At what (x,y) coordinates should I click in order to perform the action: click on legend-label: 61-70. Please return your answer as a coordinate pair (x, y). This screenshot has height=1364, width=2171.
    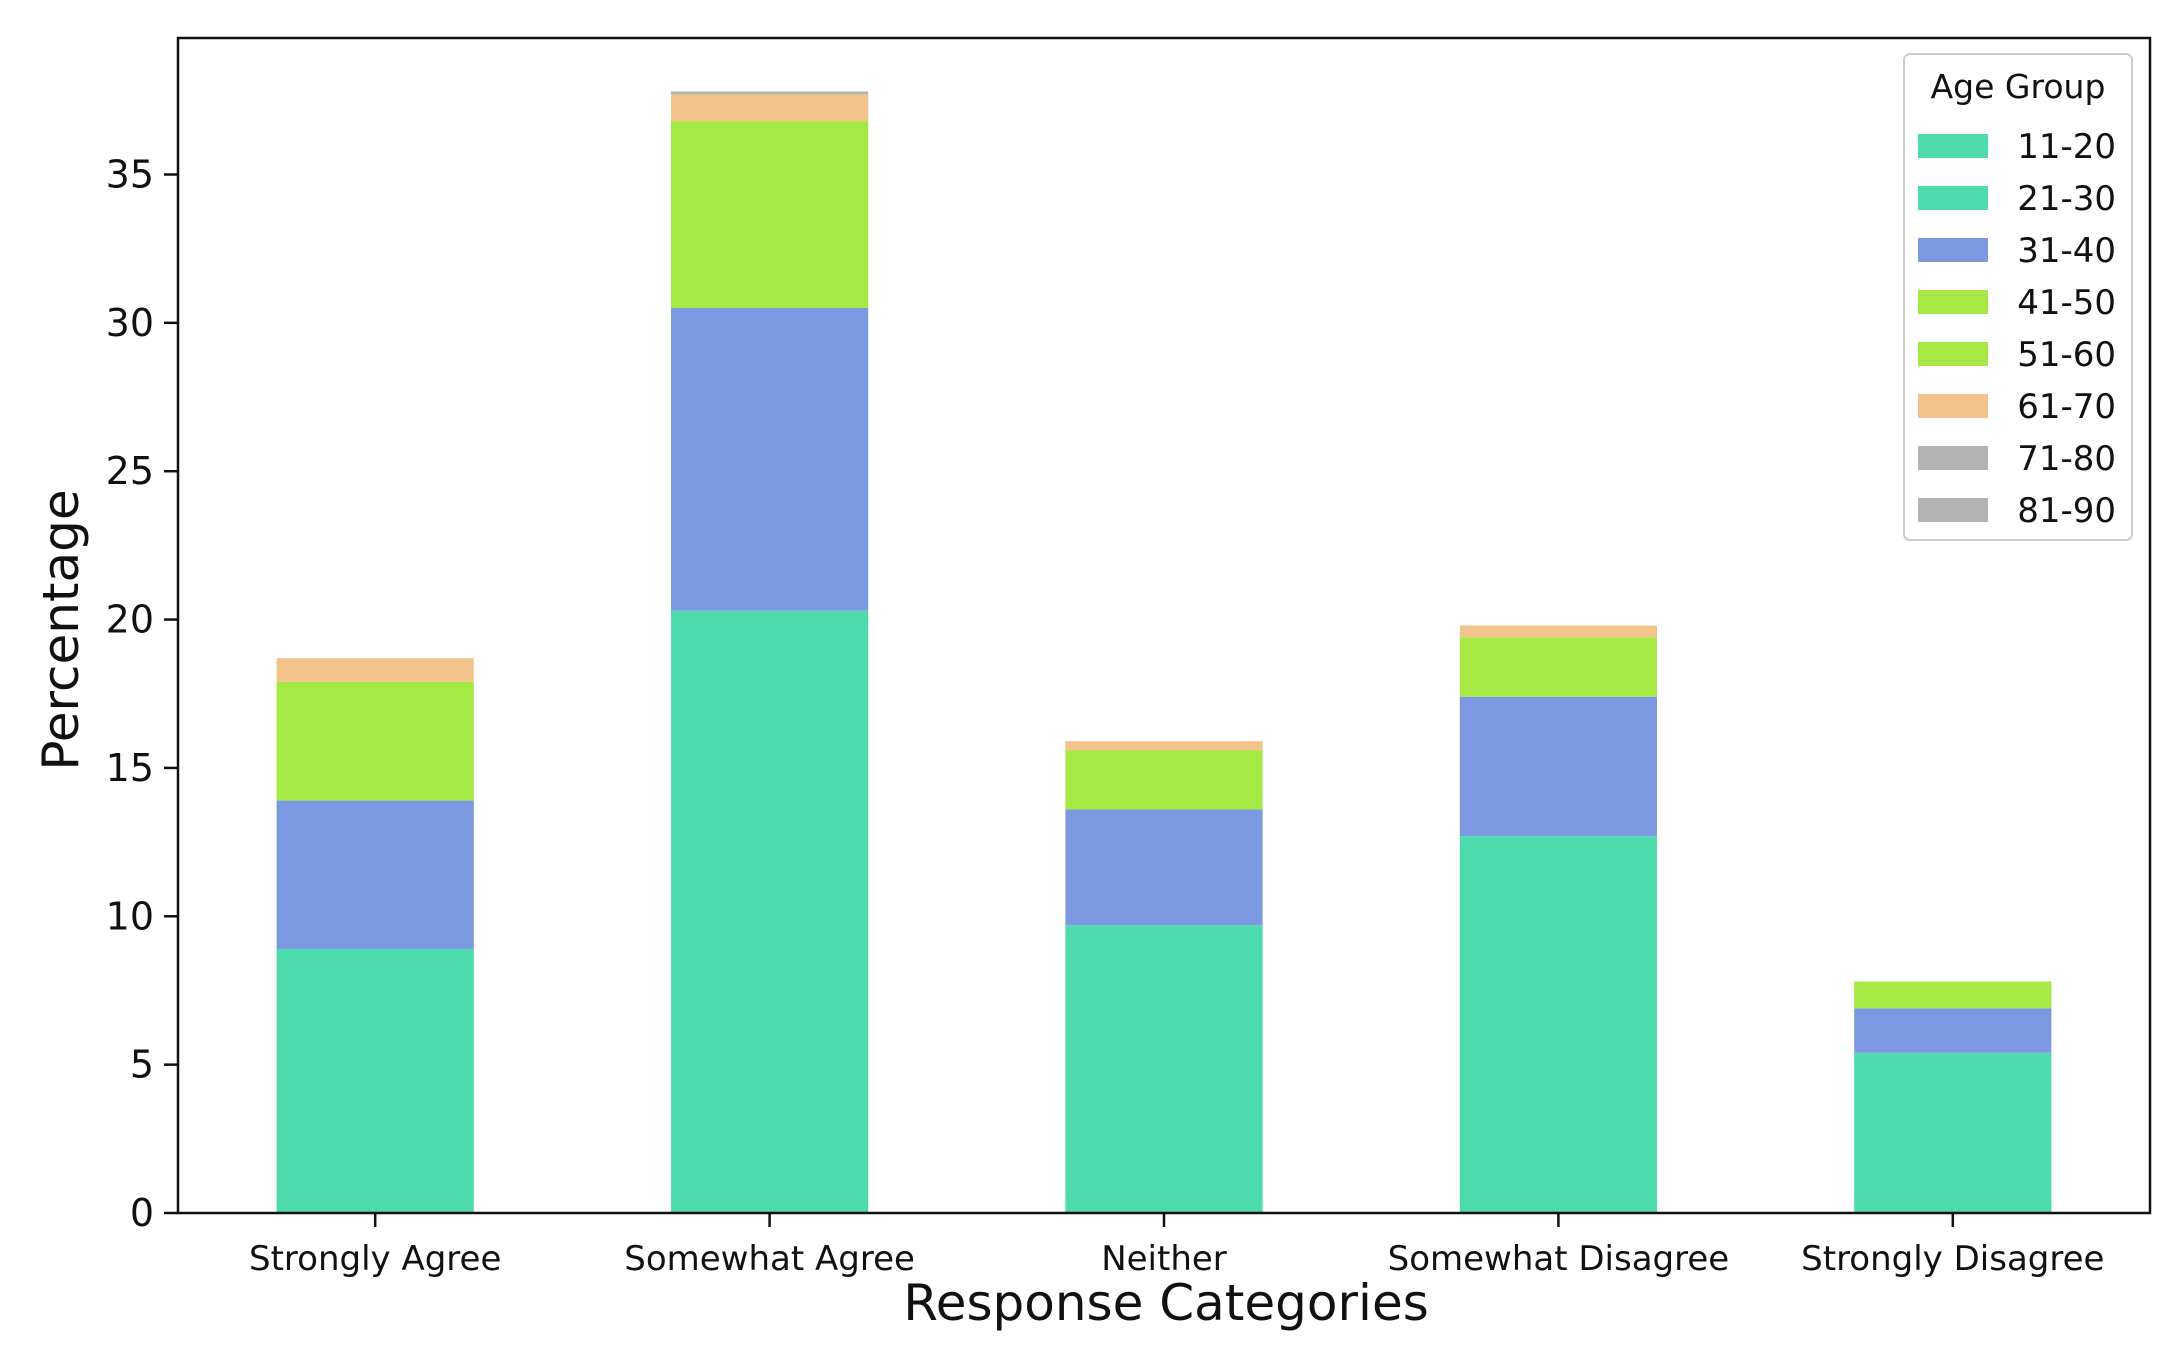
    Looking at the image, I should click on (2066, 407).